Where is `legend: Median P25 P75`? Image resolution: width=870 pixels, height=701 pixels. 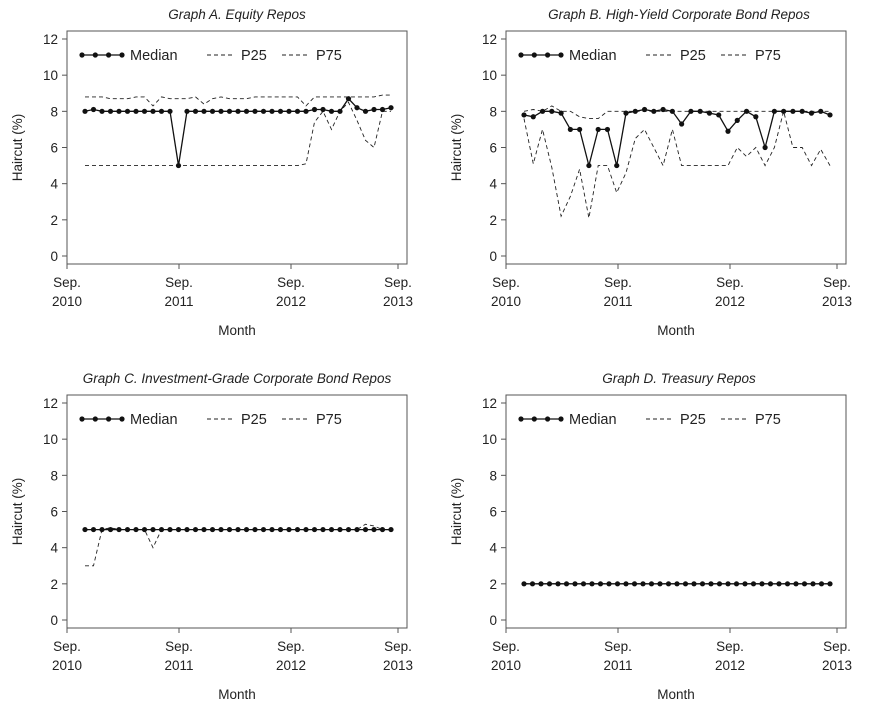 legend: Median P25 P75 is located at coordinates (210, 420).